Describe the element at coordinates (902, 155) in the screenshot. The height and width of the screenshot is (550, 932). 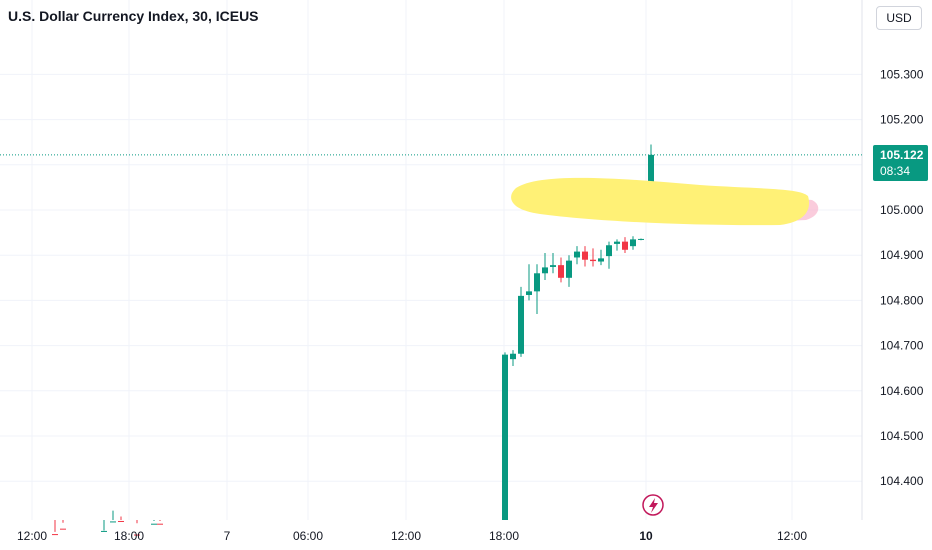
I see `last-price-value: 105.122` at that location.